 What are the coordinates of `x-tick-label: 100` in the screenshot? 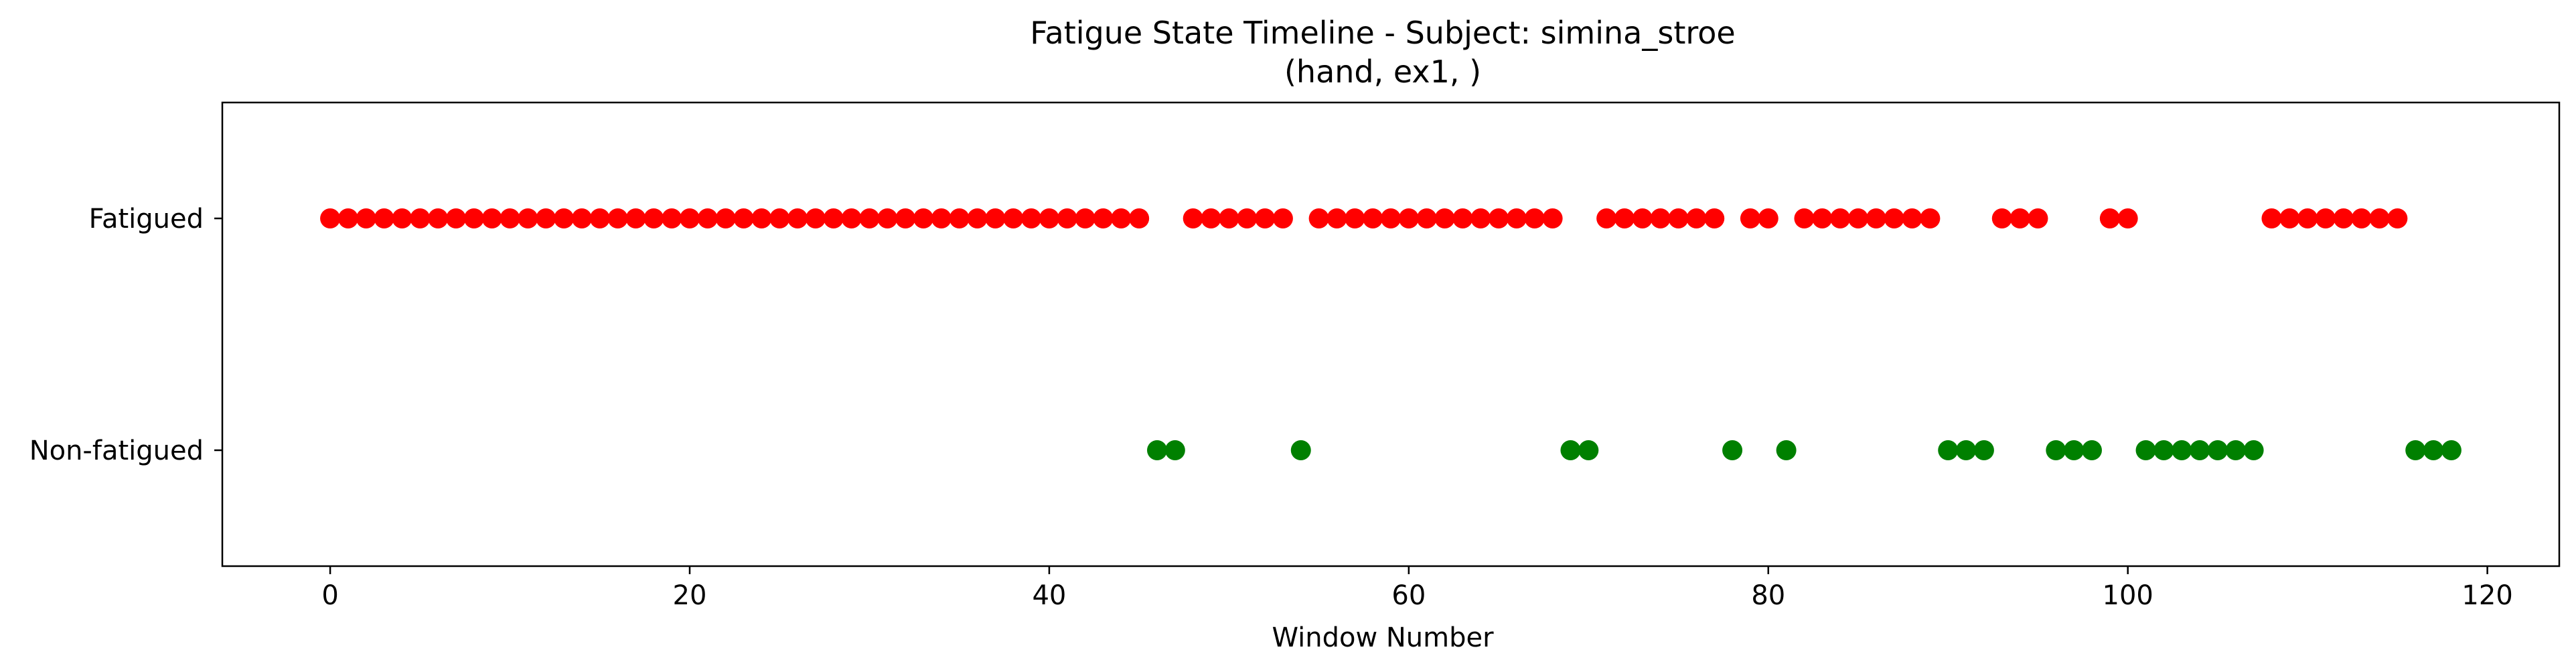 It's located at (2128, 595).